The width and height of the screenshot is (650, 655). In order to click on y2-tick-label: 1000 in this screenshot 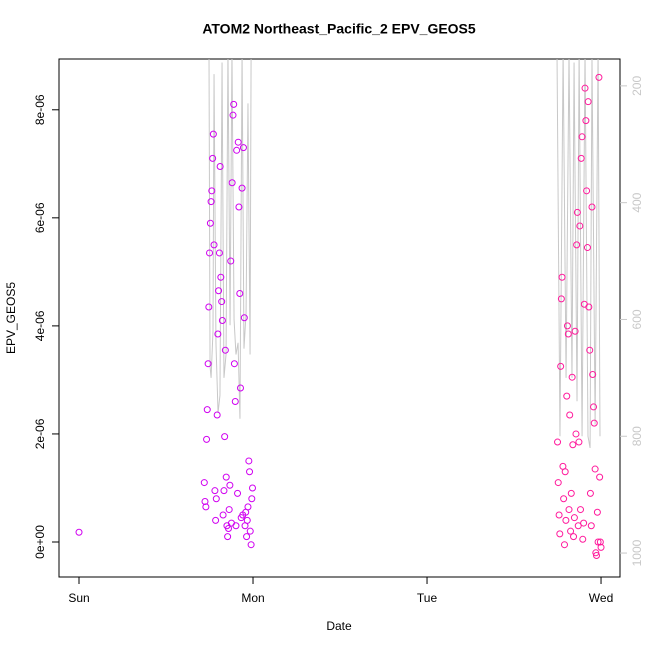, I will do `click(637, 552)`.